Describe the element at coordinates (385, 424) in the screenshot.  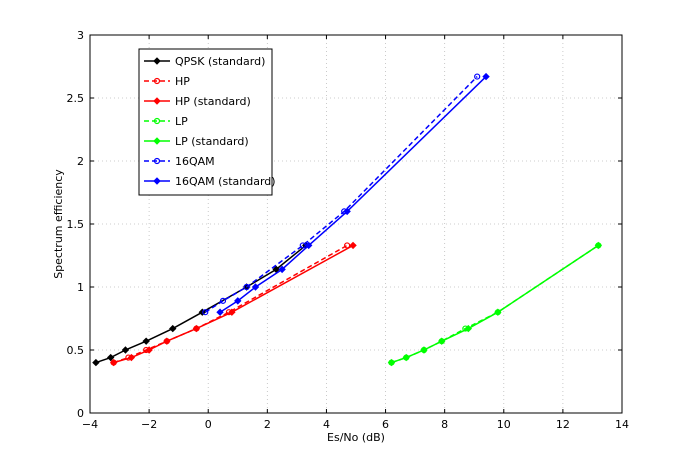
I see `x-tick-label: 6` at that location.